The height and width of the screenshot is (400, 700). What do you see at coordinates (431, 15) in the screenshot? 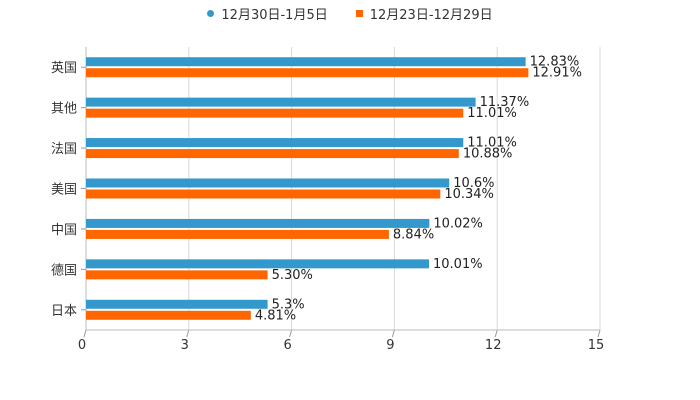
I see `legend-label-series-2: 12月23日-12月29日` at bounding box center [431, 15].